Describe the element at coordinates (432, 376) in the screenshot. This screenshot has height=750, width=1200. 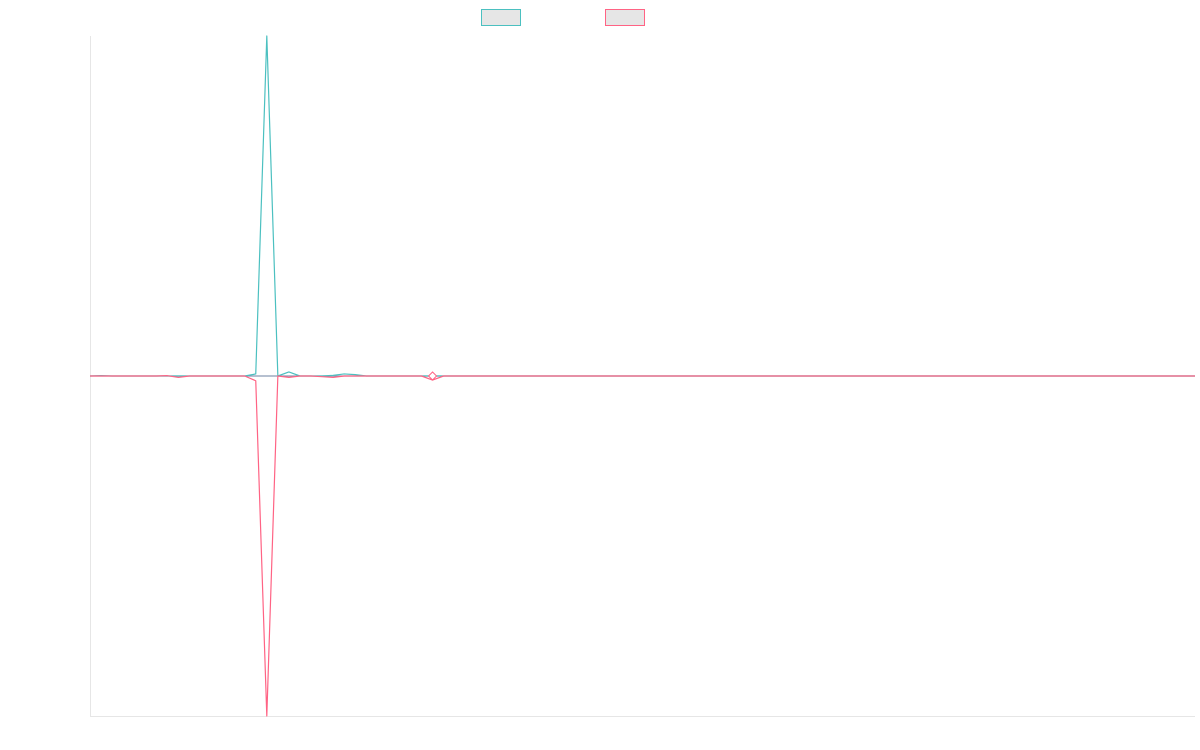
I see `data-point-marker` at that location.